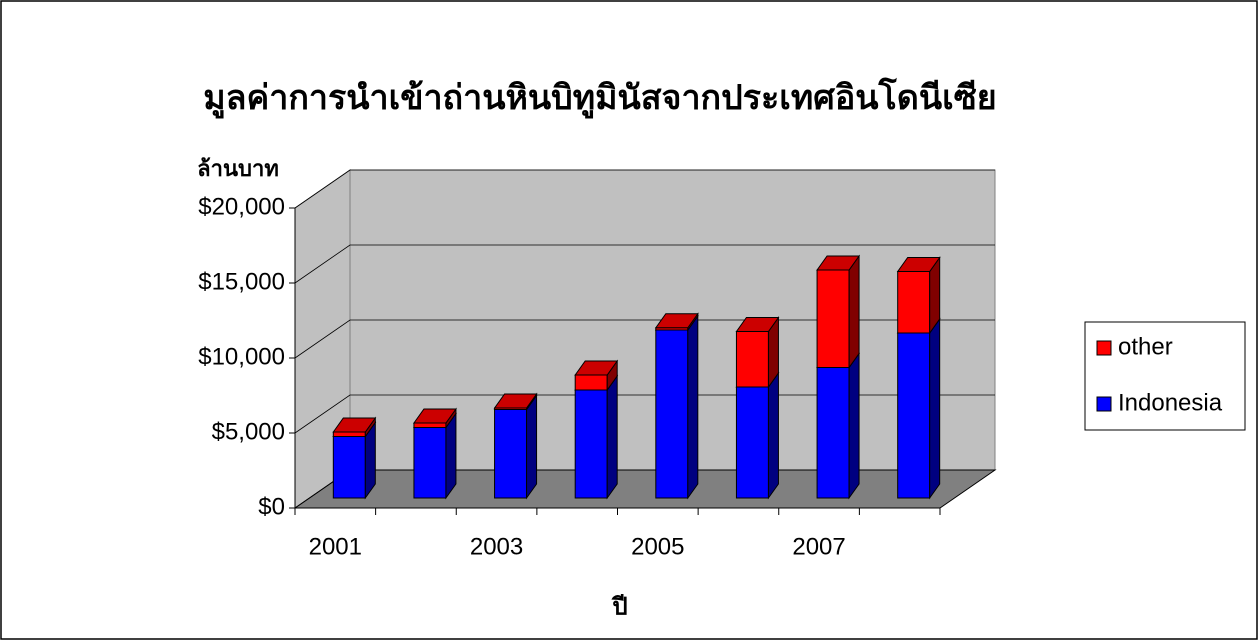 The width and height of the screenshot is (1259, 641). I want to click on x-axis-label: ปี, so click(619, 606).